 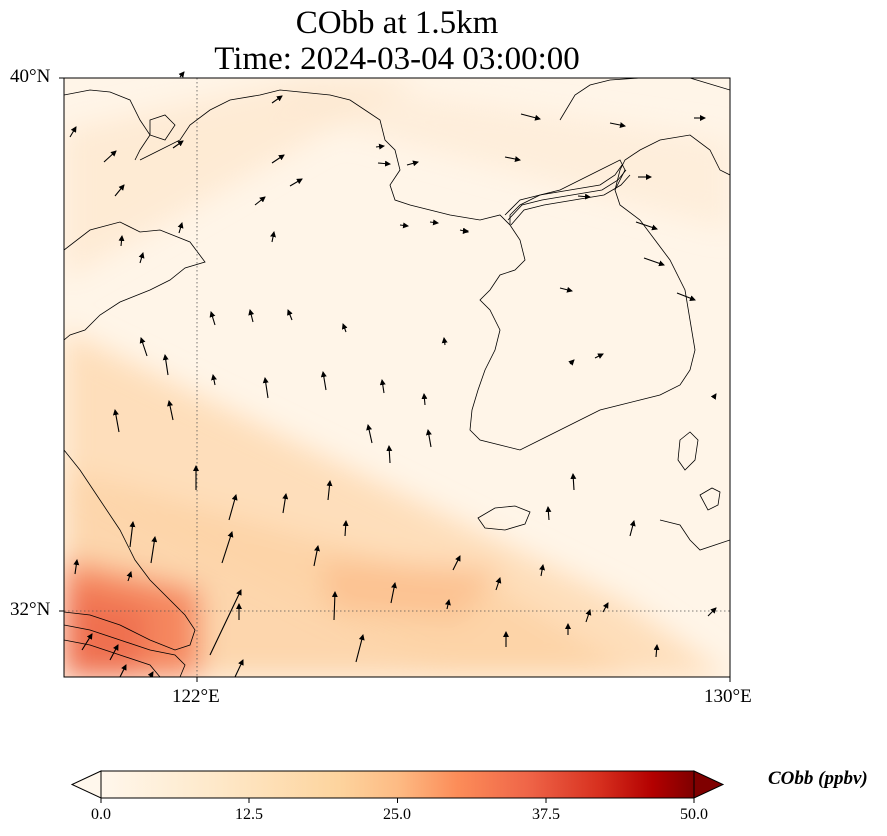 I want to click on lon-label-122e: 122°E, so click(x=196, y=696).